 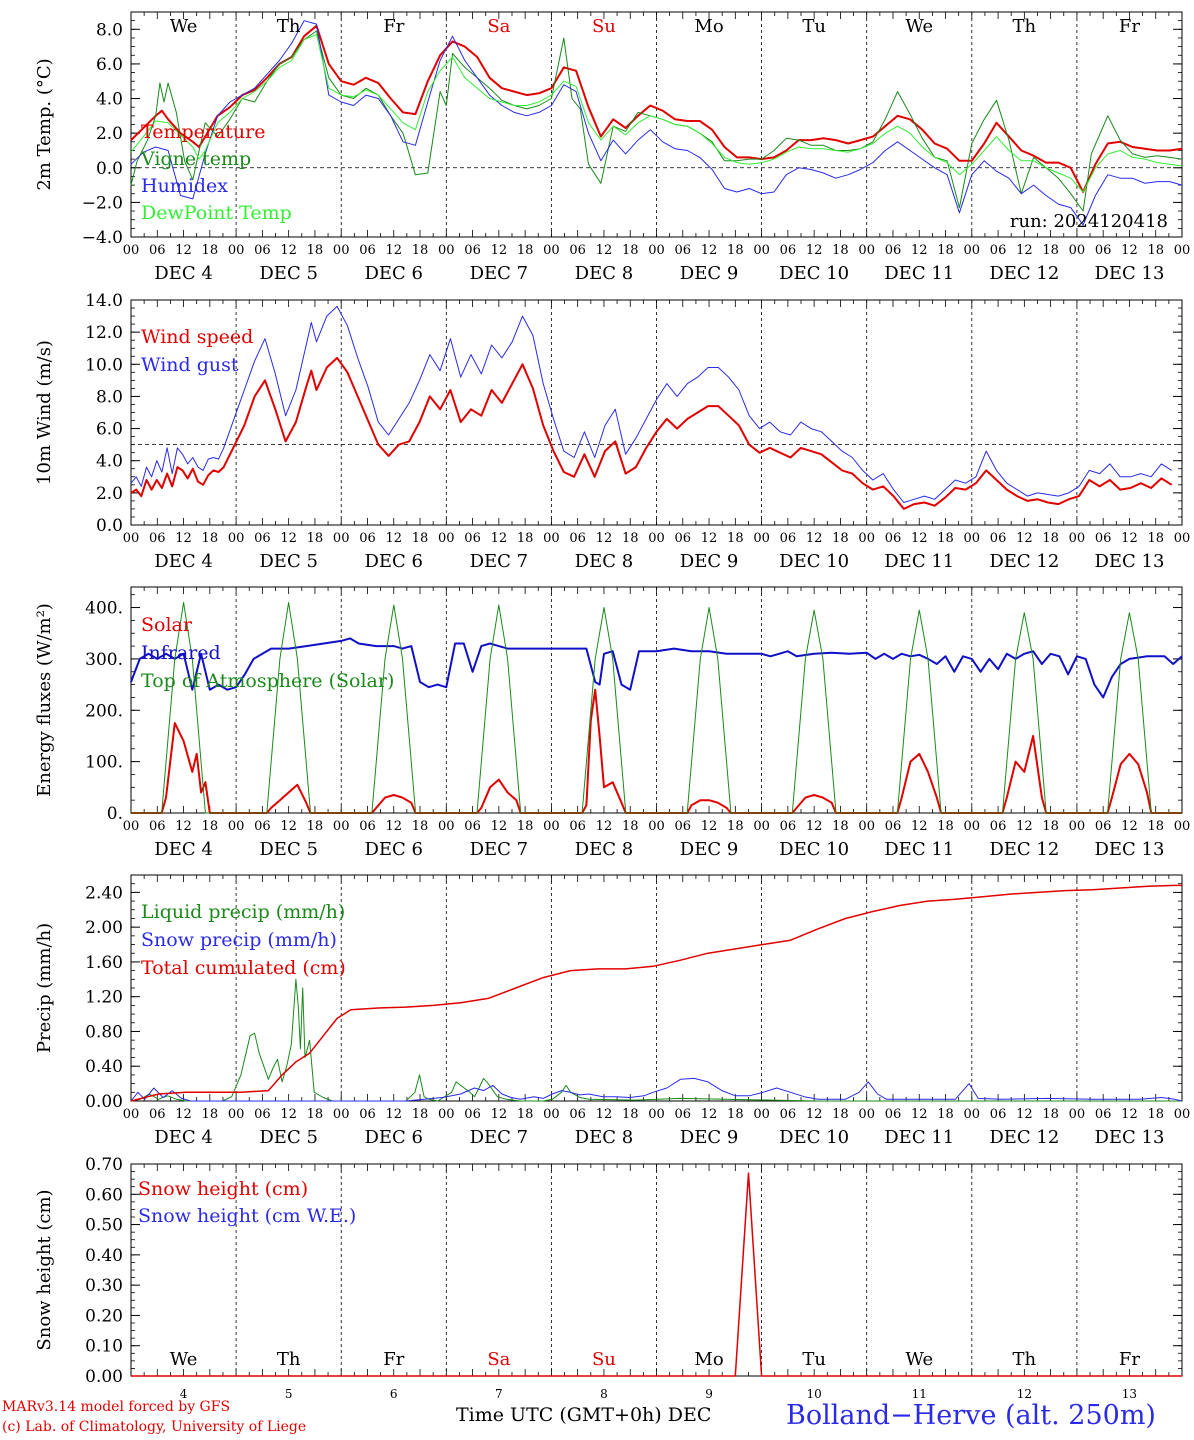 What do you see at coordinates (814, 826) in the screenshot?
I see `panel3-hour-tick-label: 12` at bounding box center [814, 826].